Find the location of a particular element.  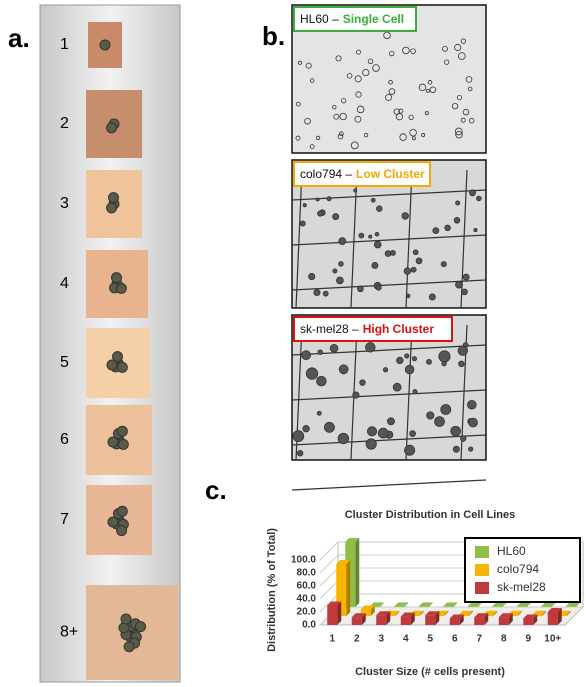

cell-line: sk-mel28 – is located at coordinates (329, 329).